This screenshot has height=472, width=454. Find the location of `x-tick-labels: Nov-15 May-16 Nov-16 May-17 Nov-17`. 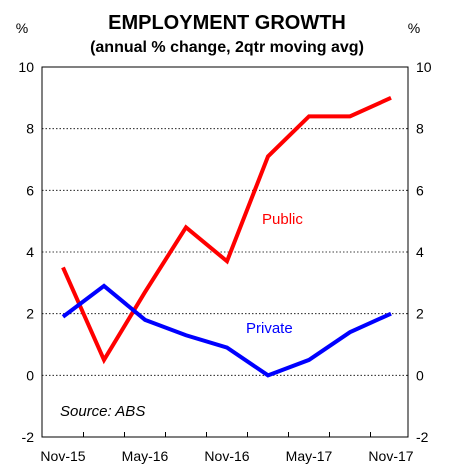

x-tick-labels: Nov-15 May-16 Nov-16 May-17 Nov-17 is located at coordinates (226, 456).